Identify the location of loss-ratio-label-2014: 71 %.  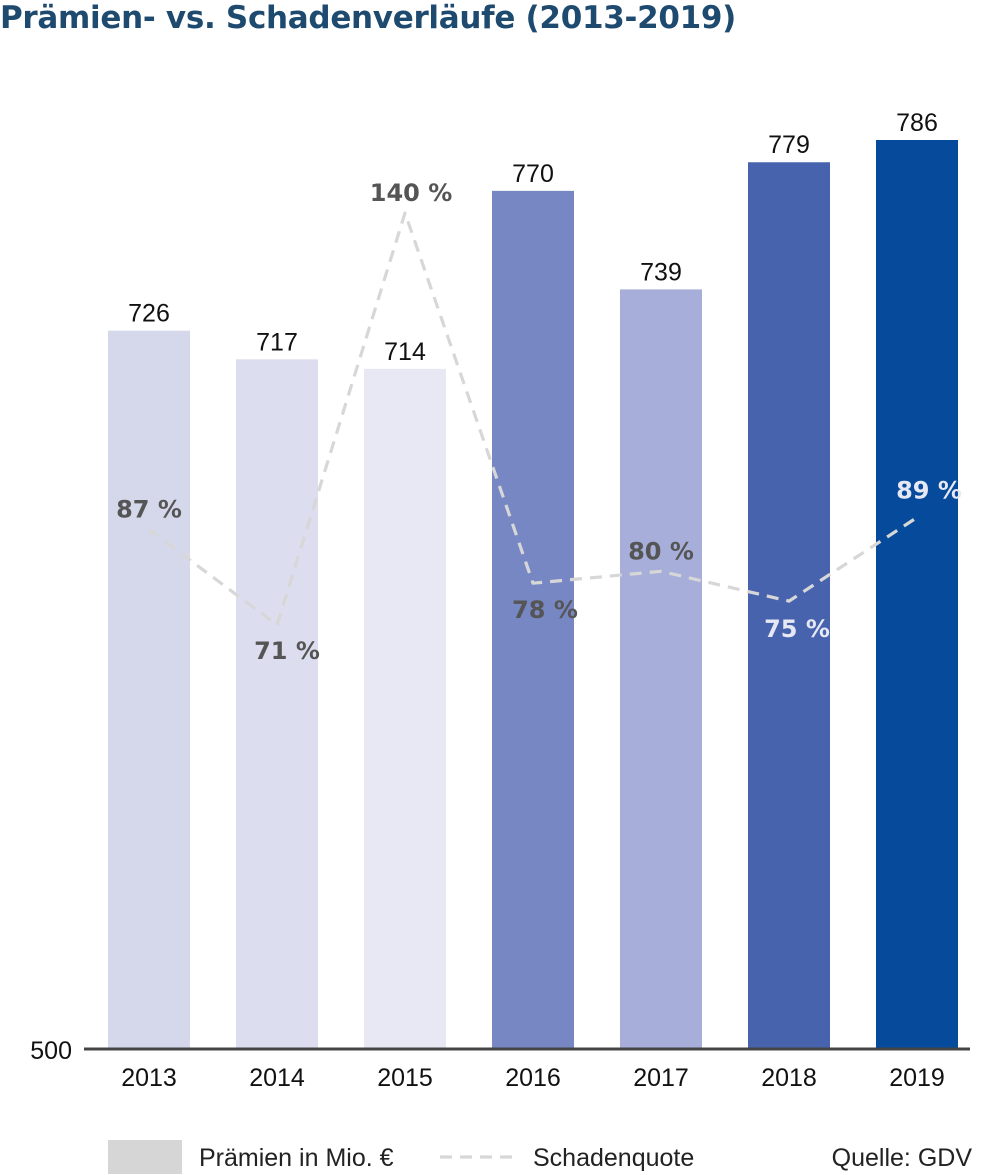
(287, 651).